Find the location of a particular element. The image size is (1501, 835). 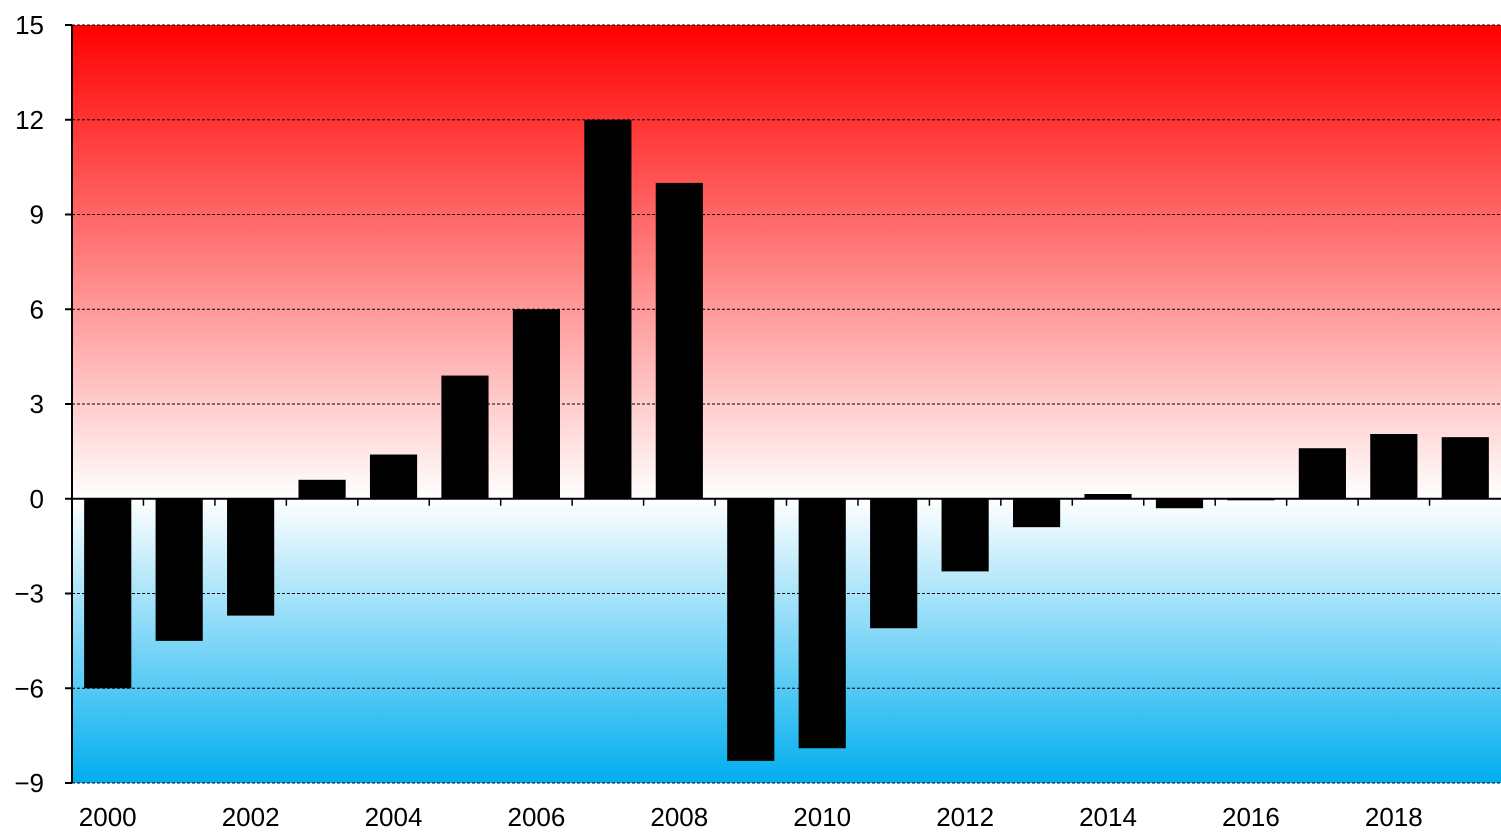

x-tick-label: 2014 is located at coordinates (1108, 817).